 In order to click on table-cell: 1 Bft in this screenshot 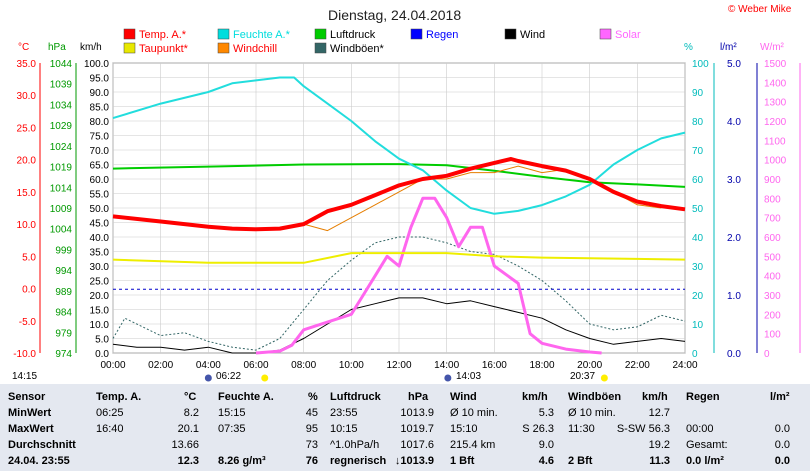, I will do `click(462, 461)`.